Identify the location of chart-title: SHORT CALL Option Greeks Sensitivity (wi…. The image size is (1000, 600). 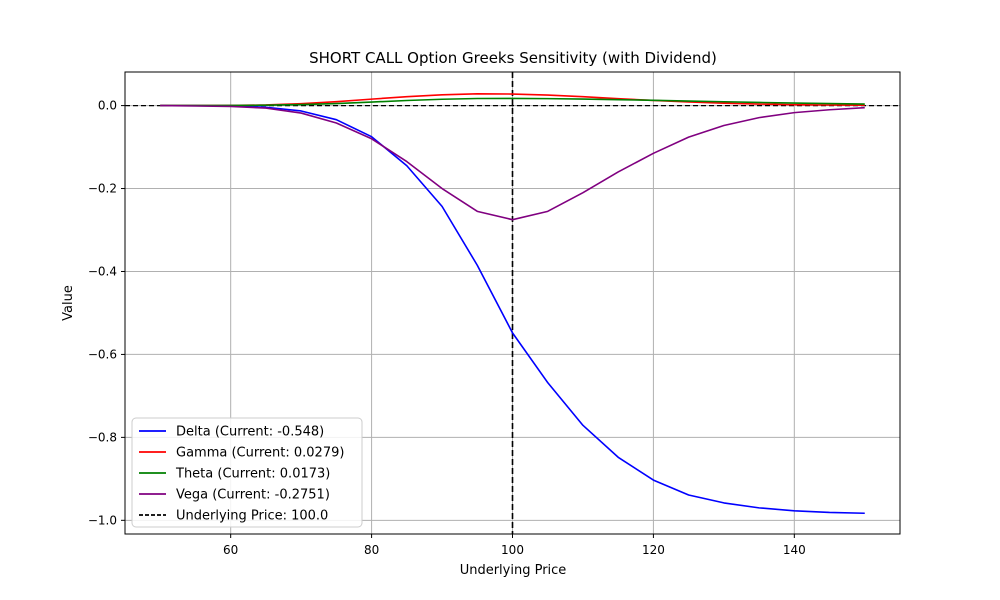
(513, 58).